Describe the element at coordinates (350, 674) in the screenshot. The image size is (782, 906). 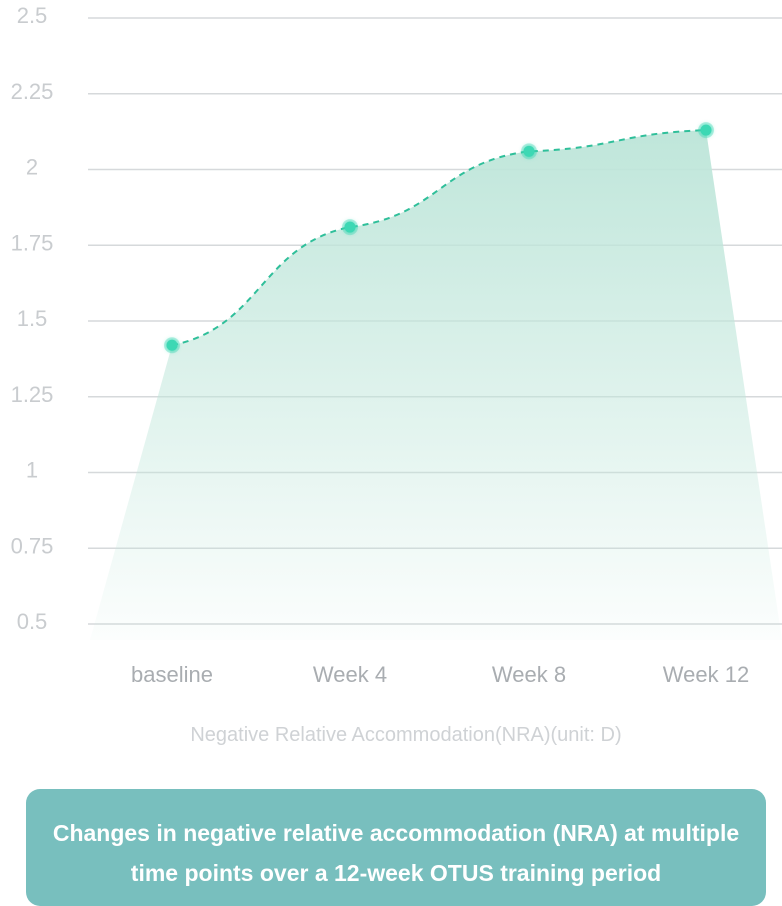
I see `x-tick-label: Week 4` at that location.